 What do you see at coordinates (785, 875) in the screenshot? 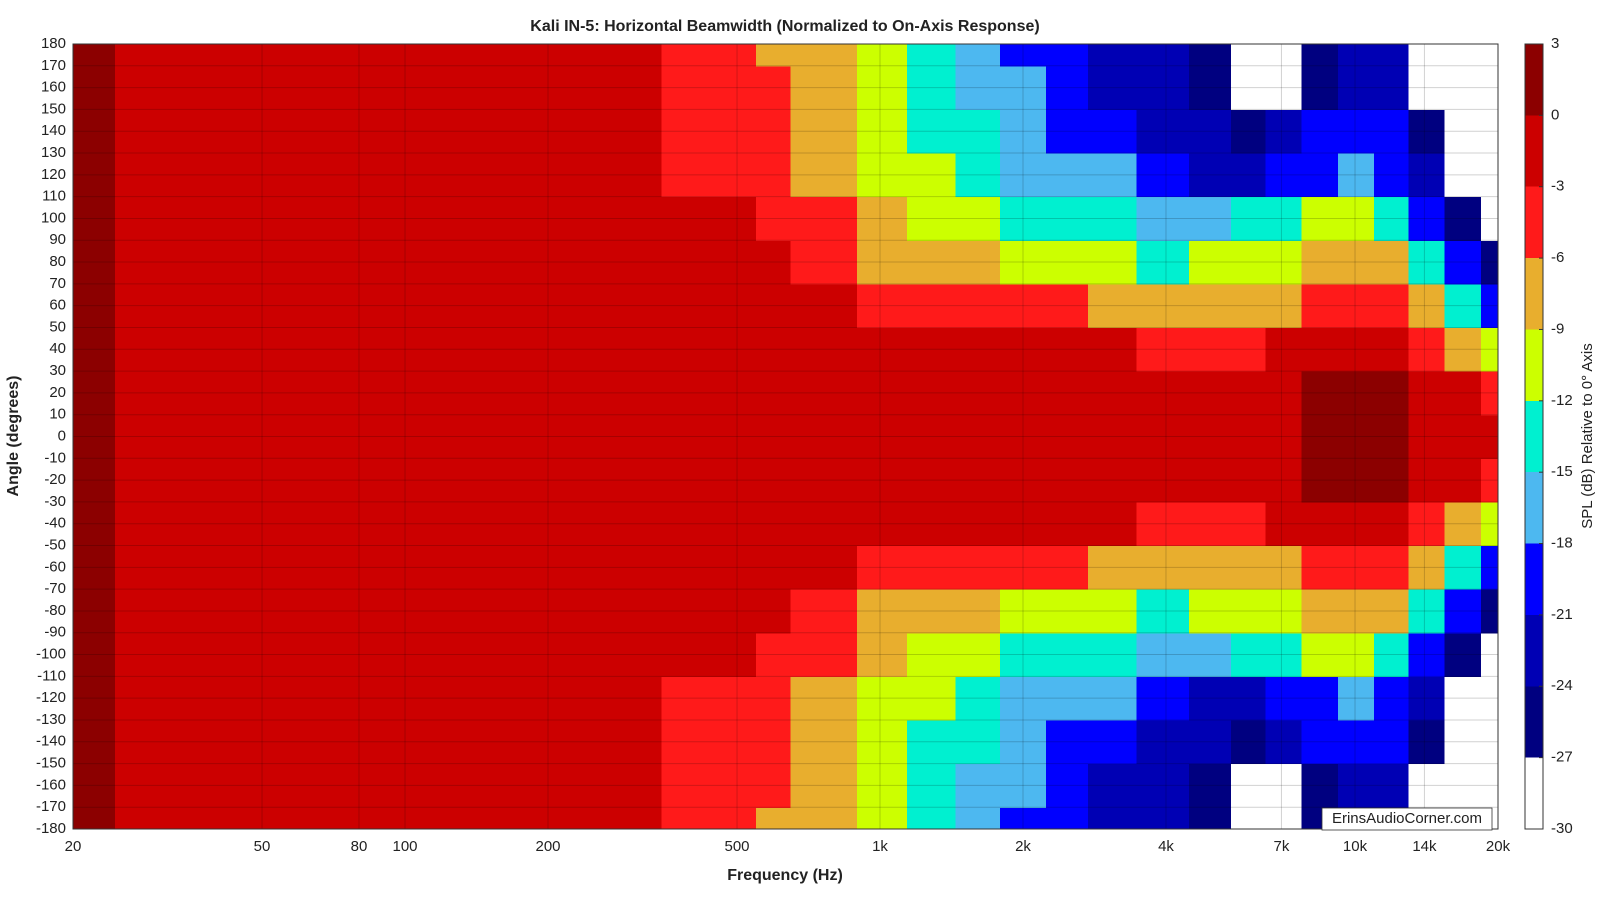
I see `x-axis-label: Frequency (Hz)` at bounding box center [785, 875].